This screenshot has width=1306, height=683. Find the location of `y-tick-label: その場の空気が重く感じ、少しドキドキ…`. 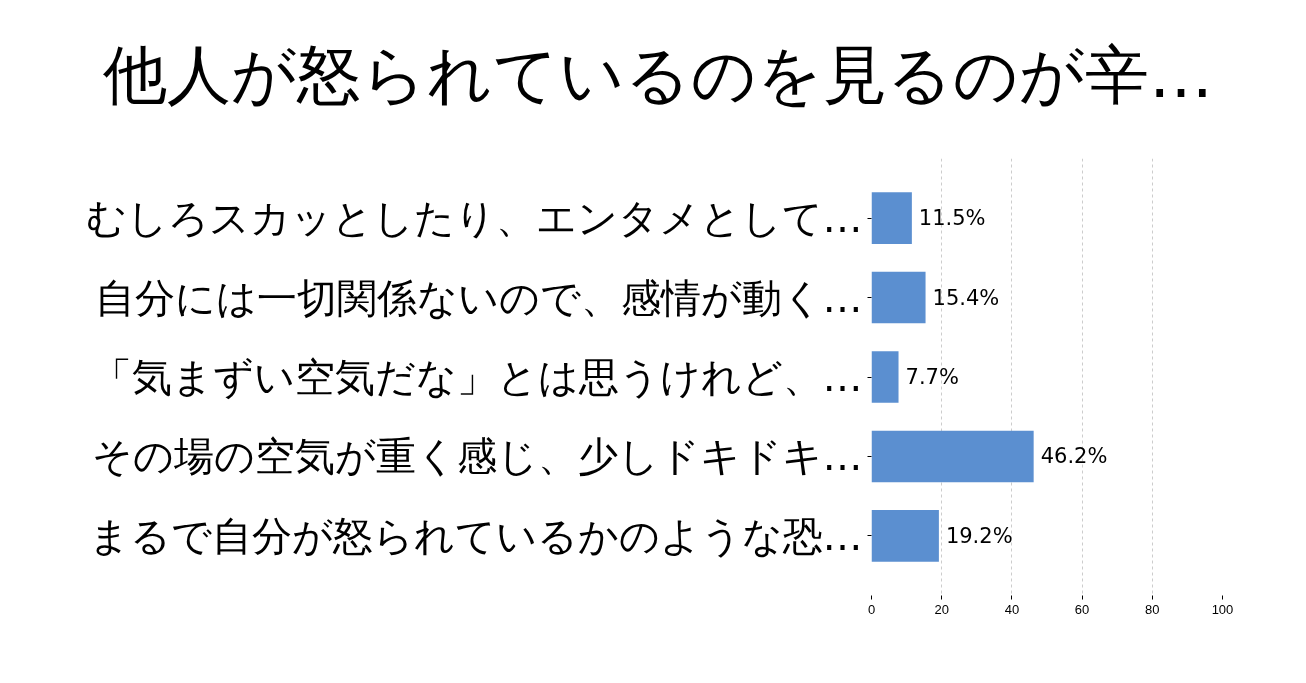

y-tick-label: その場の空気が重く感じ、少しドキドキ… is located at coordinates (477, 456).